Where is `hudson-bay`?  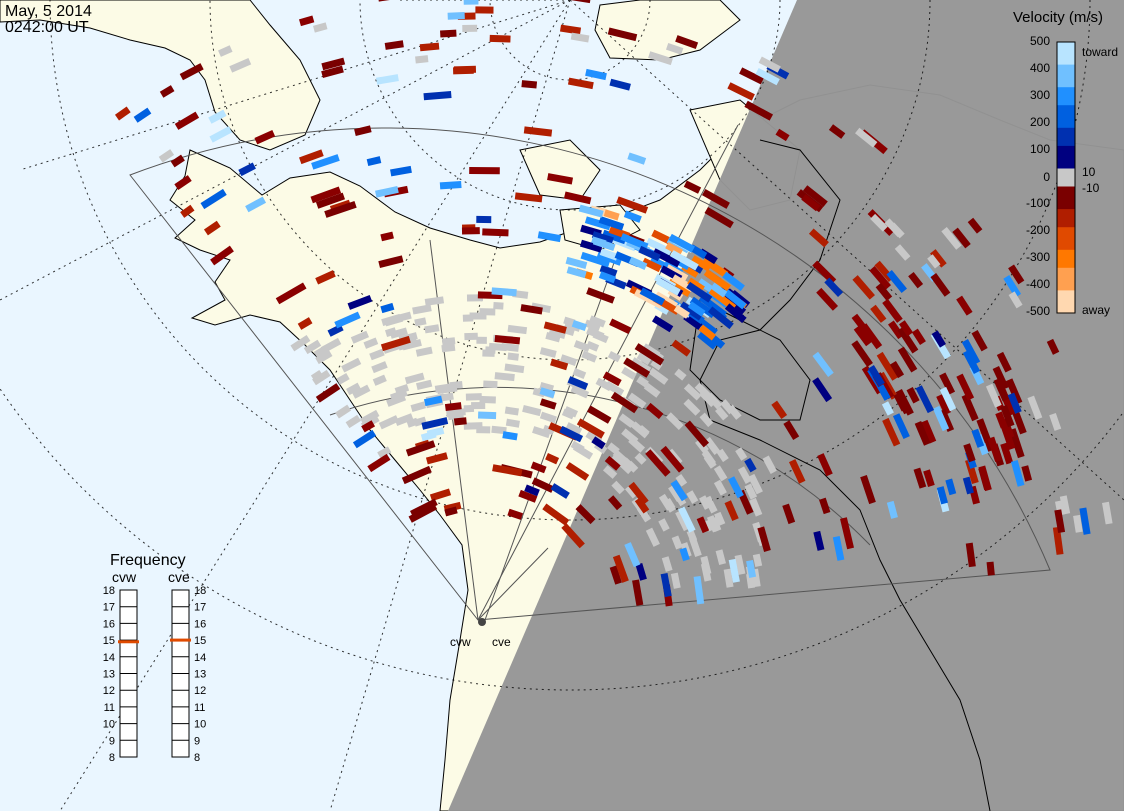
hudson-bay is located at coordinates (750, 360).